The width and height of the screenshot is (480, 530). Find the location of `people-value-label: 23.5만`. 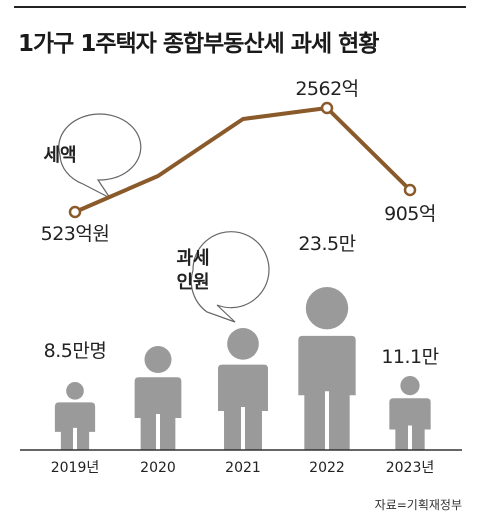

people-value-label: 23.5만 is located at coordinates (326, 244).